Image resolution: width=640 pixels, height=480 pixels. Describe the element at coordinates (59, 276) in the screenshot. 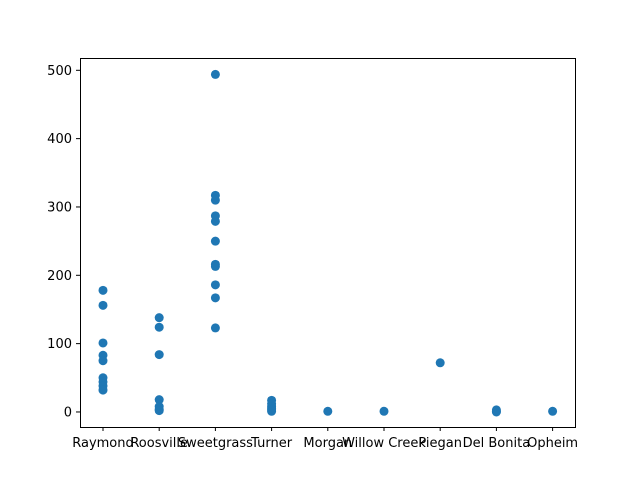

I see `y-tick-label: 200` at that location.